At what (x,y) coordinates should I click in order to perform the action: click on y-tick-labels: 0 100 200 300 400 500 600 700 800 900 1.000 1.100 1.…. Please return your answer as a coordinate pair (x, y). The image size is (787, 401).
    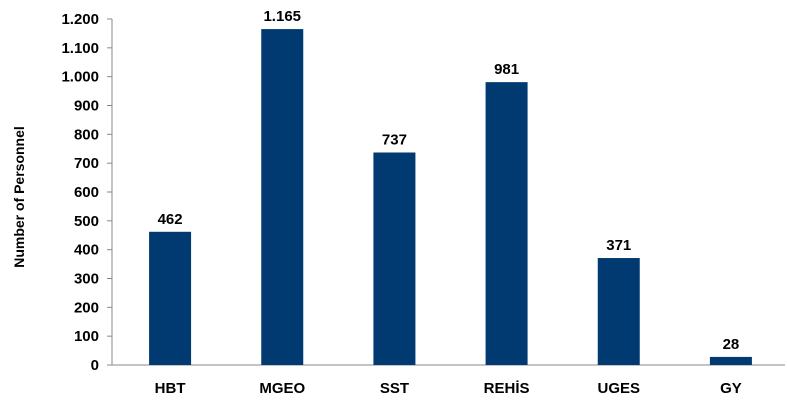
    Looking at the image, I should click on (80, 192).